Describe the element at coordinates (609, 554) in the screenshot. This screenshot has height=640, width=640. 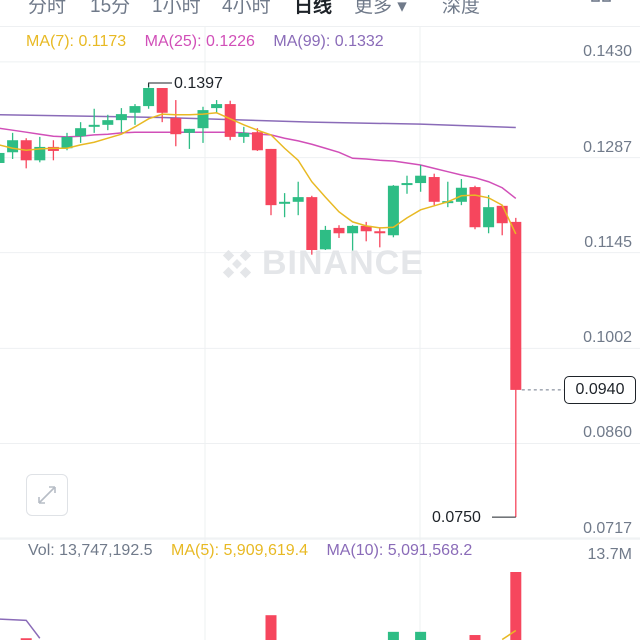
I see `volume-axis-tick: 13.7M` at that location.